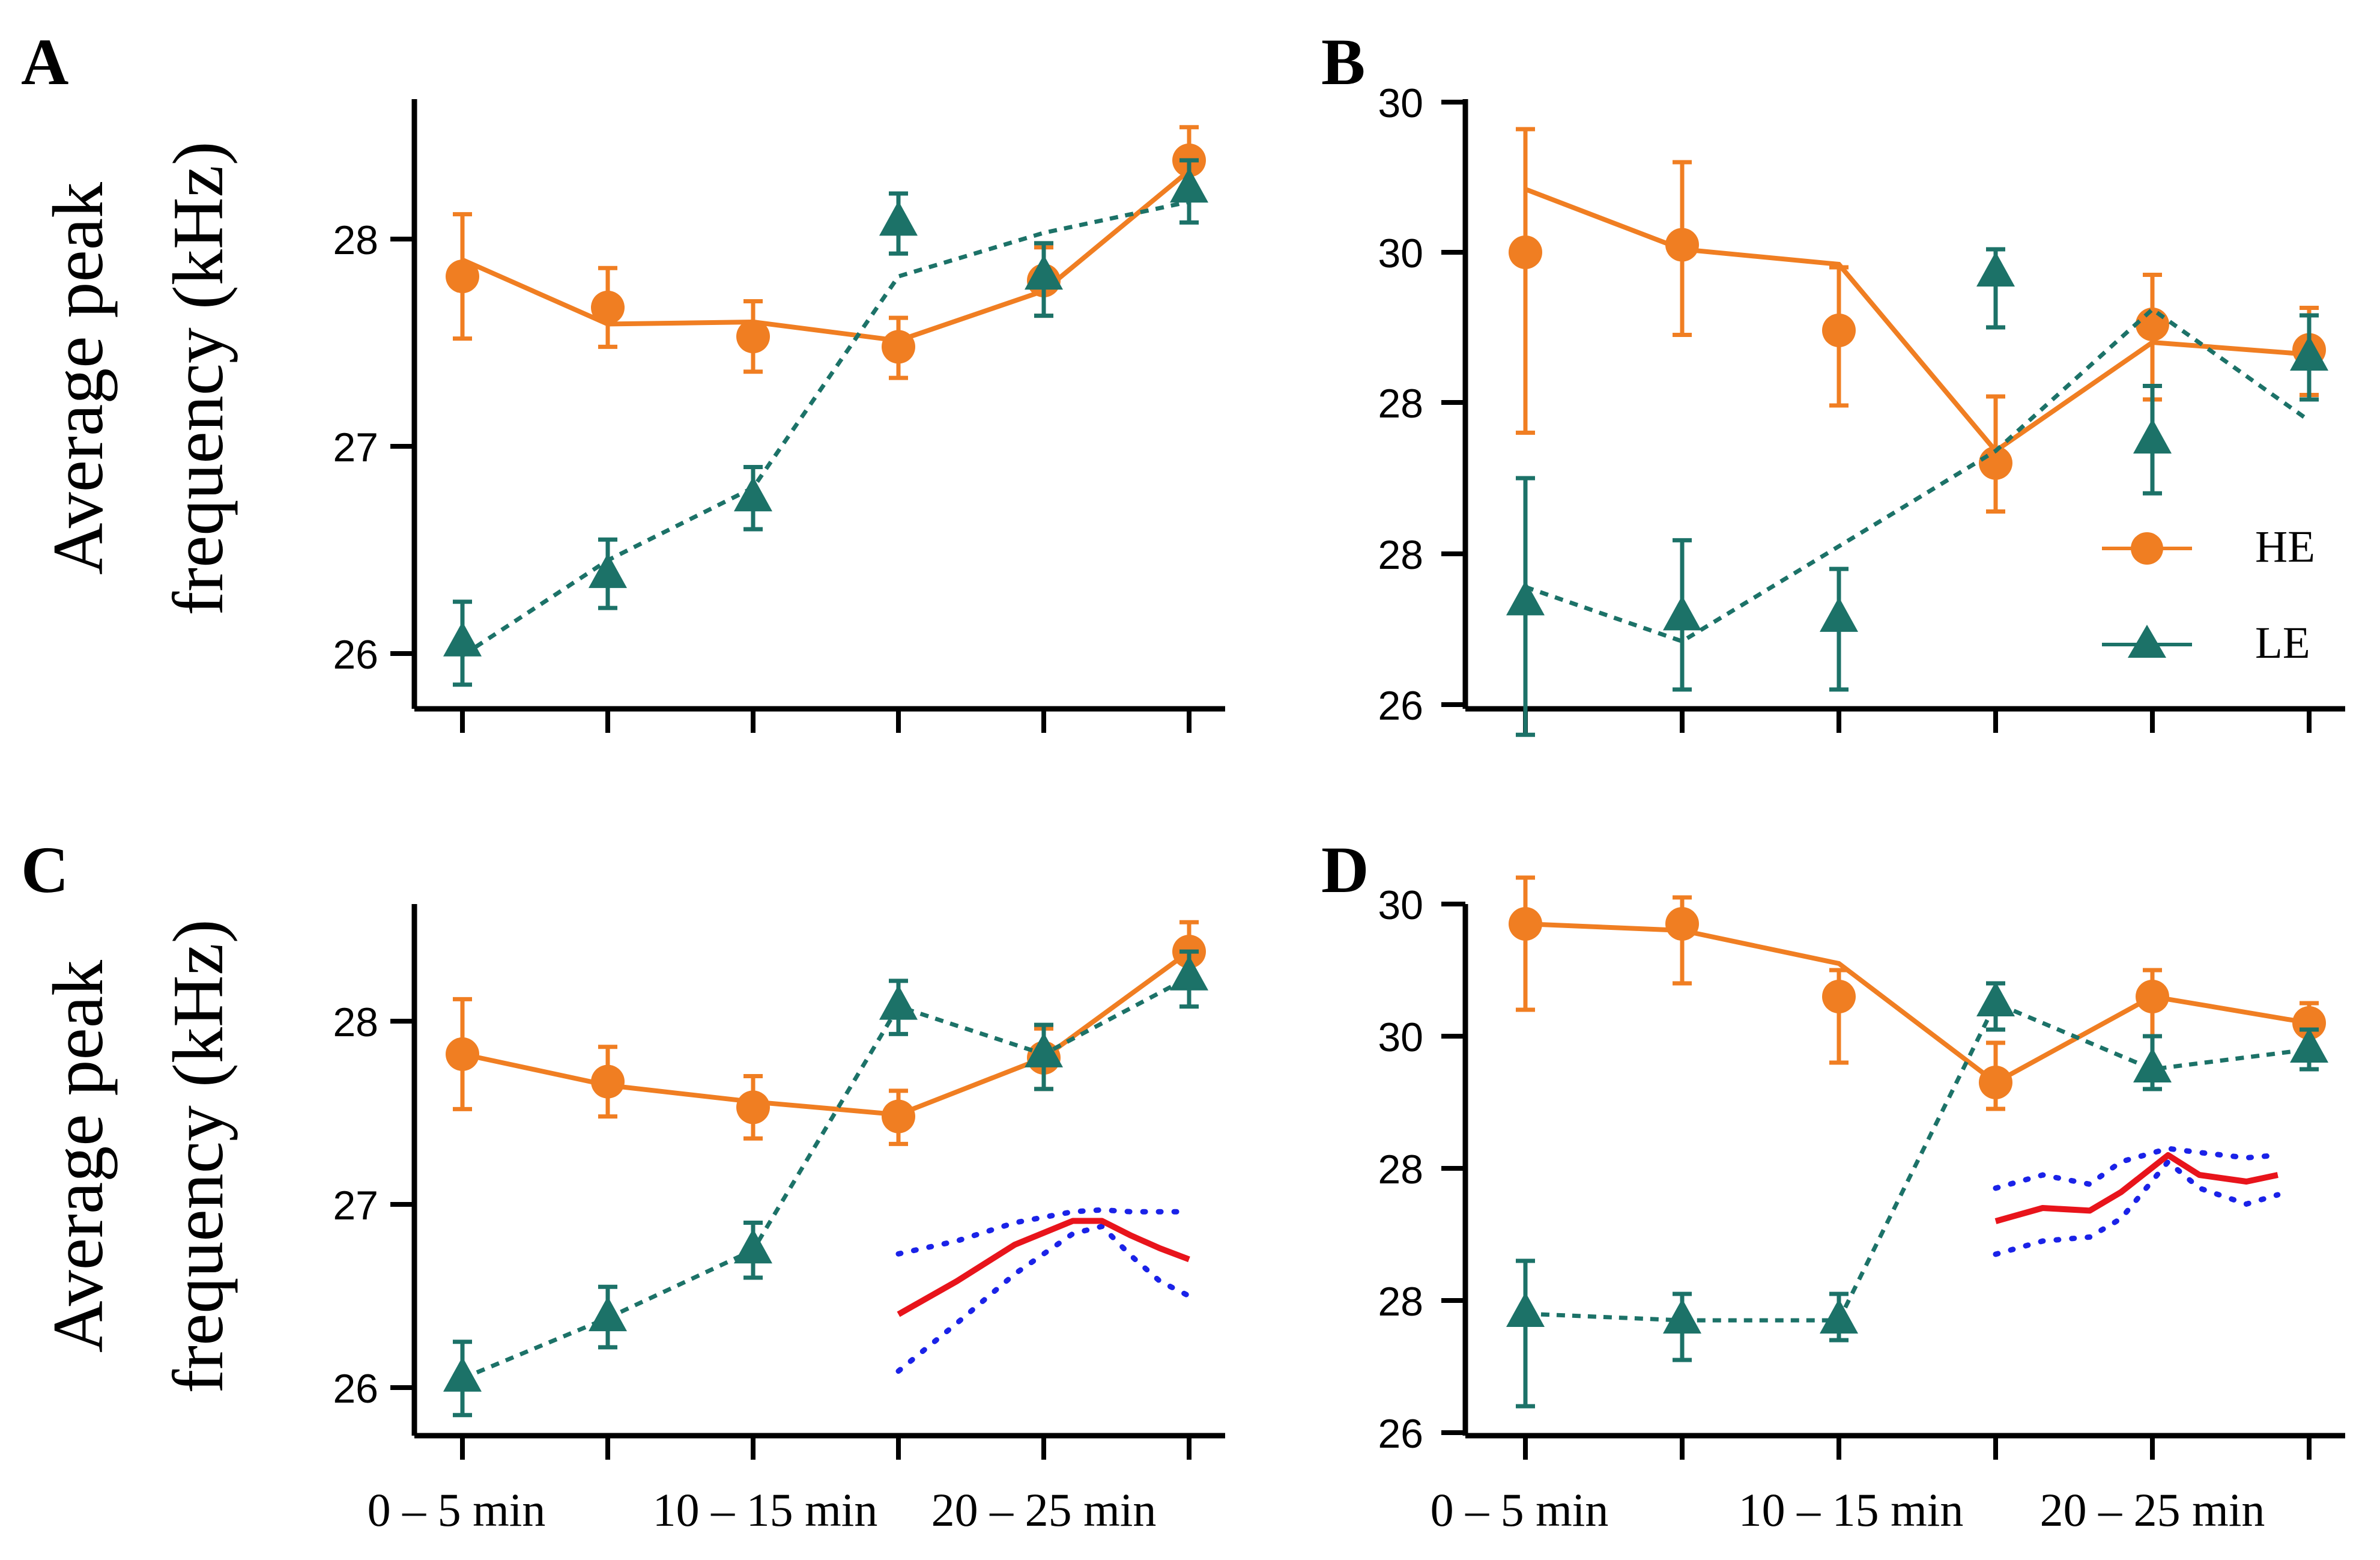 The height and width of the screenshot is (1560, 2380). I want to click on panel-label-d: D, so click(1345, 870).